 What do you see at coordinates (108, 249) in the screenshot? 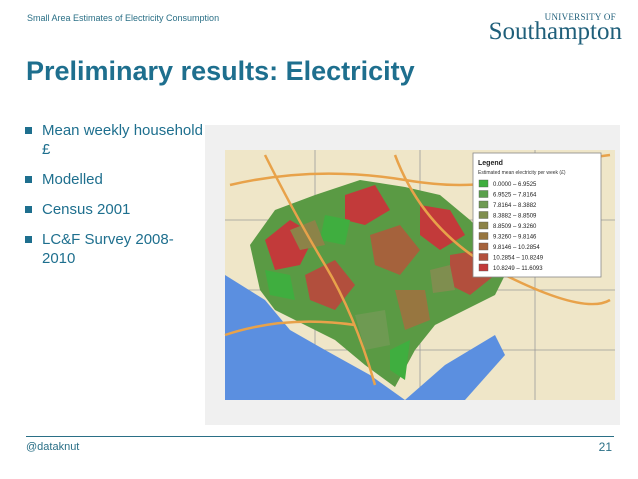
I see `bullet-text: LC&F Survey 2008-2010` at bounding box center [108, 249].